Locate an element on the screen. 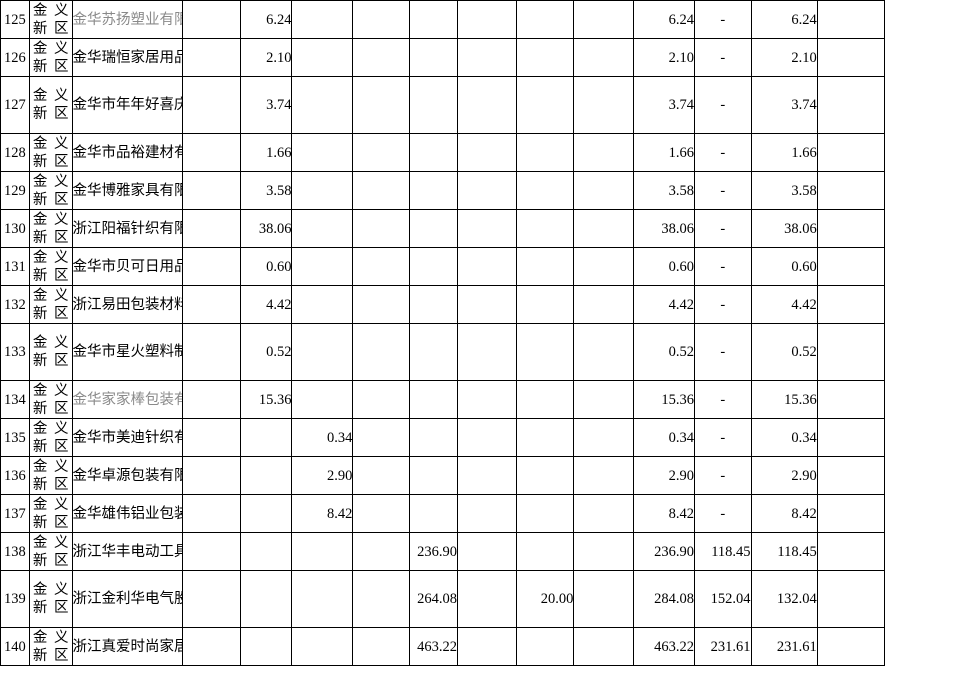  table-row: 127金义新区金华市年年好喜庆用品有限公司3.743.74-3.74 is located at coordinates (481, 105).